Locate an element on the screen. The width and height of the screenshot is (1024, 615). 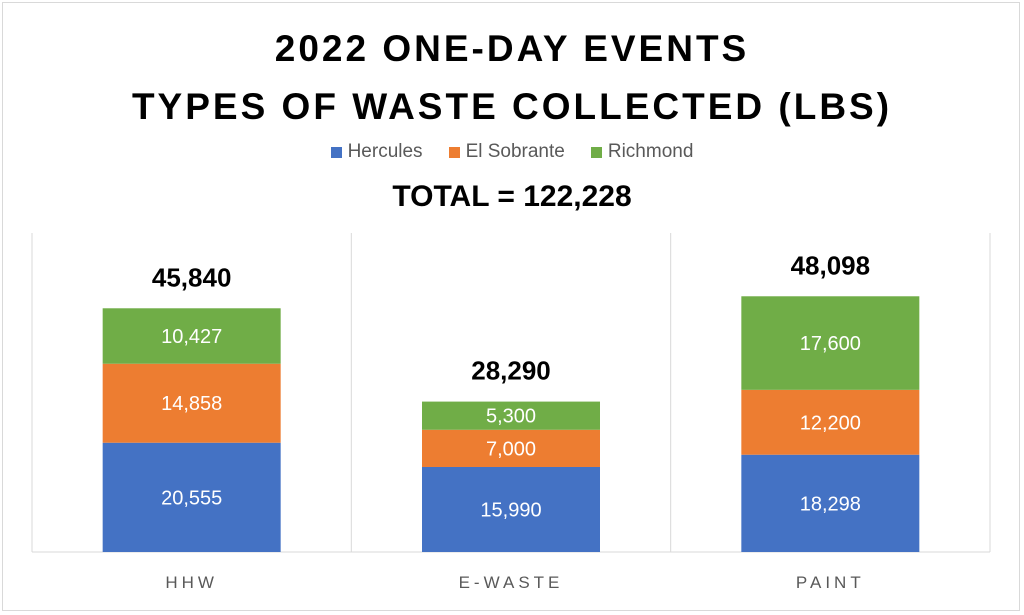
data-label: 14,858 is located at coordinates (191, 404).